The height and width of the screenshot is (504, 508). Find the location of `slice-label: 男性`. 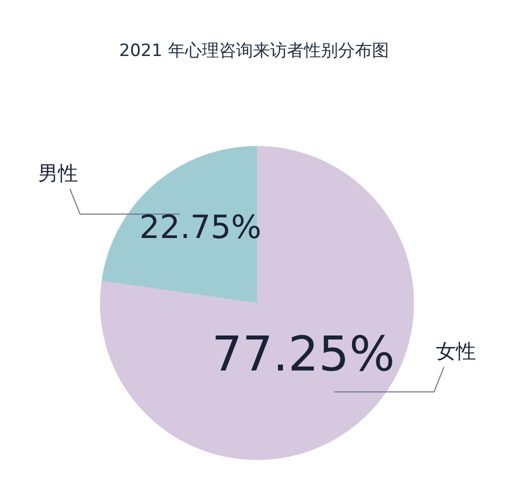

slice-label: 男性 is located at coordinates (58, 173).